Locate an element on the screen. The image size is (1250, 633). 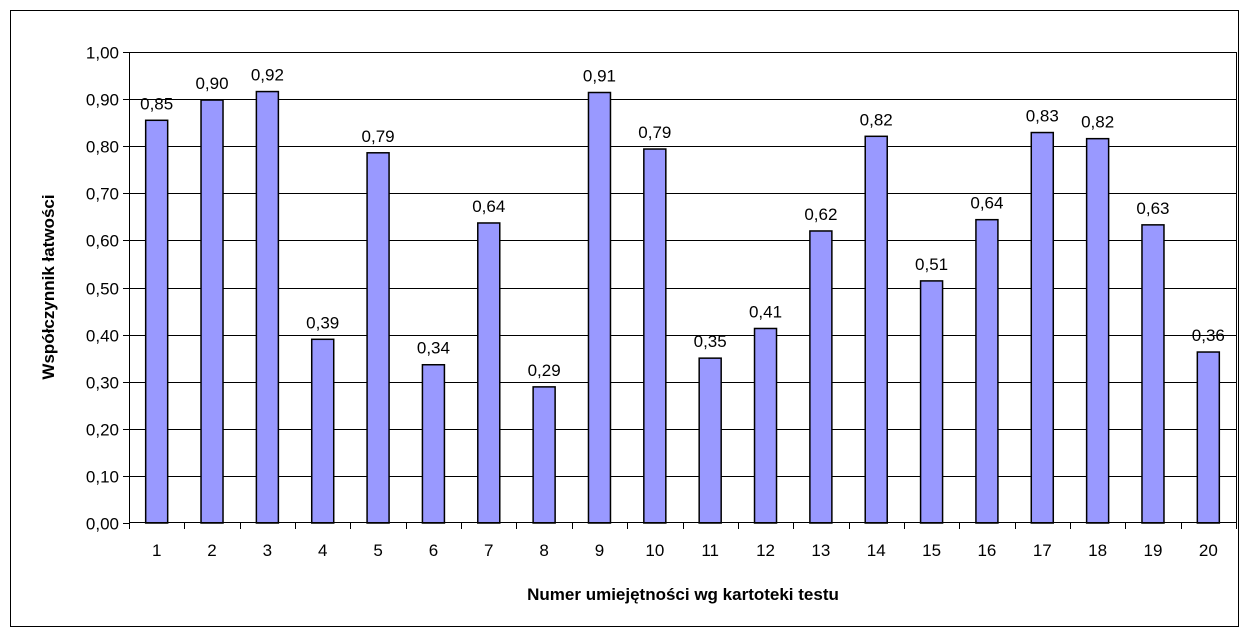
x-tick-label: 3 is located at coordinates (267, 550).